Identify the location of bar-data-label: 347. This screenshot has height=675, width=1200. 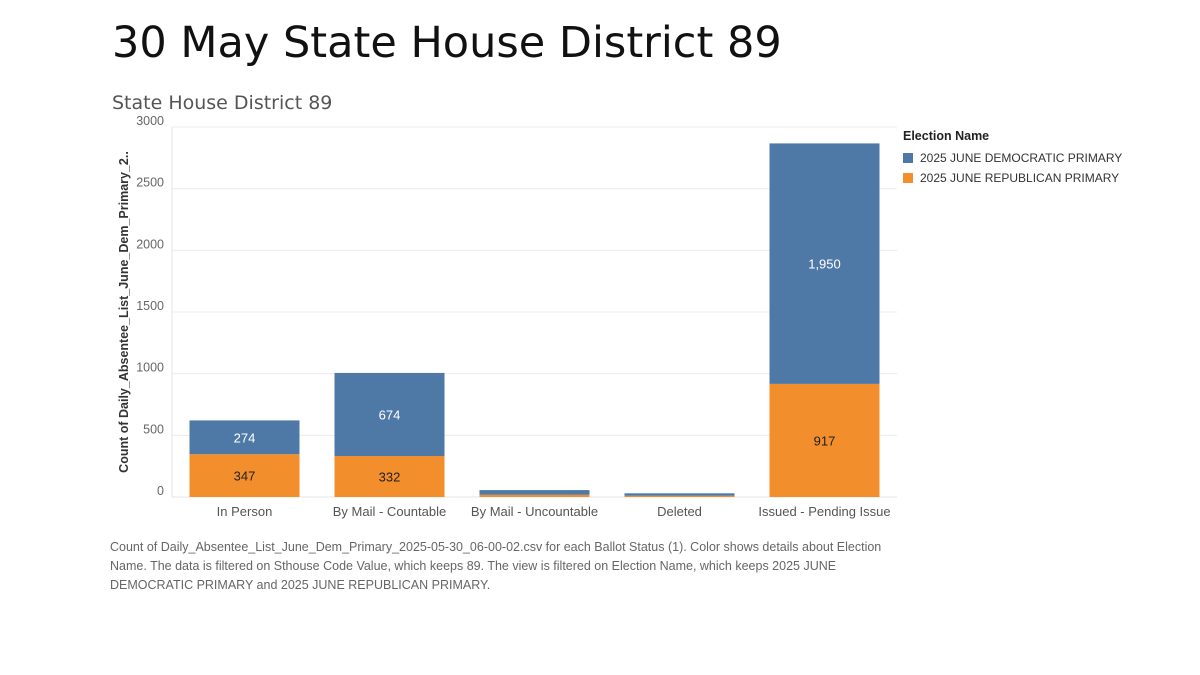
(245, 476).